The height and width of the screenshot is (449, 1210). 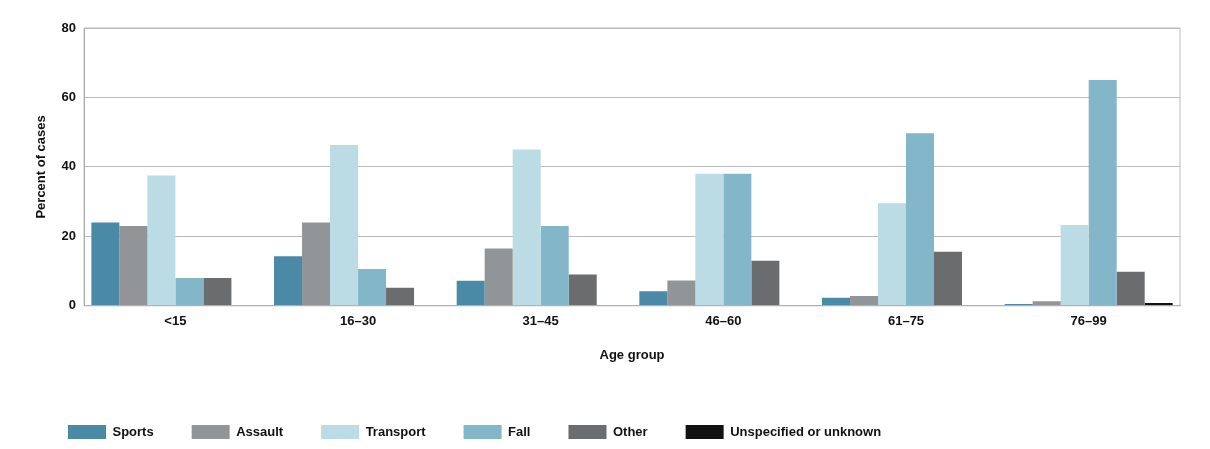 What do you see at coordinates (69, 166) in the screenshot?
I see `y-tick-label: 40` at bounding box center [69, 166].